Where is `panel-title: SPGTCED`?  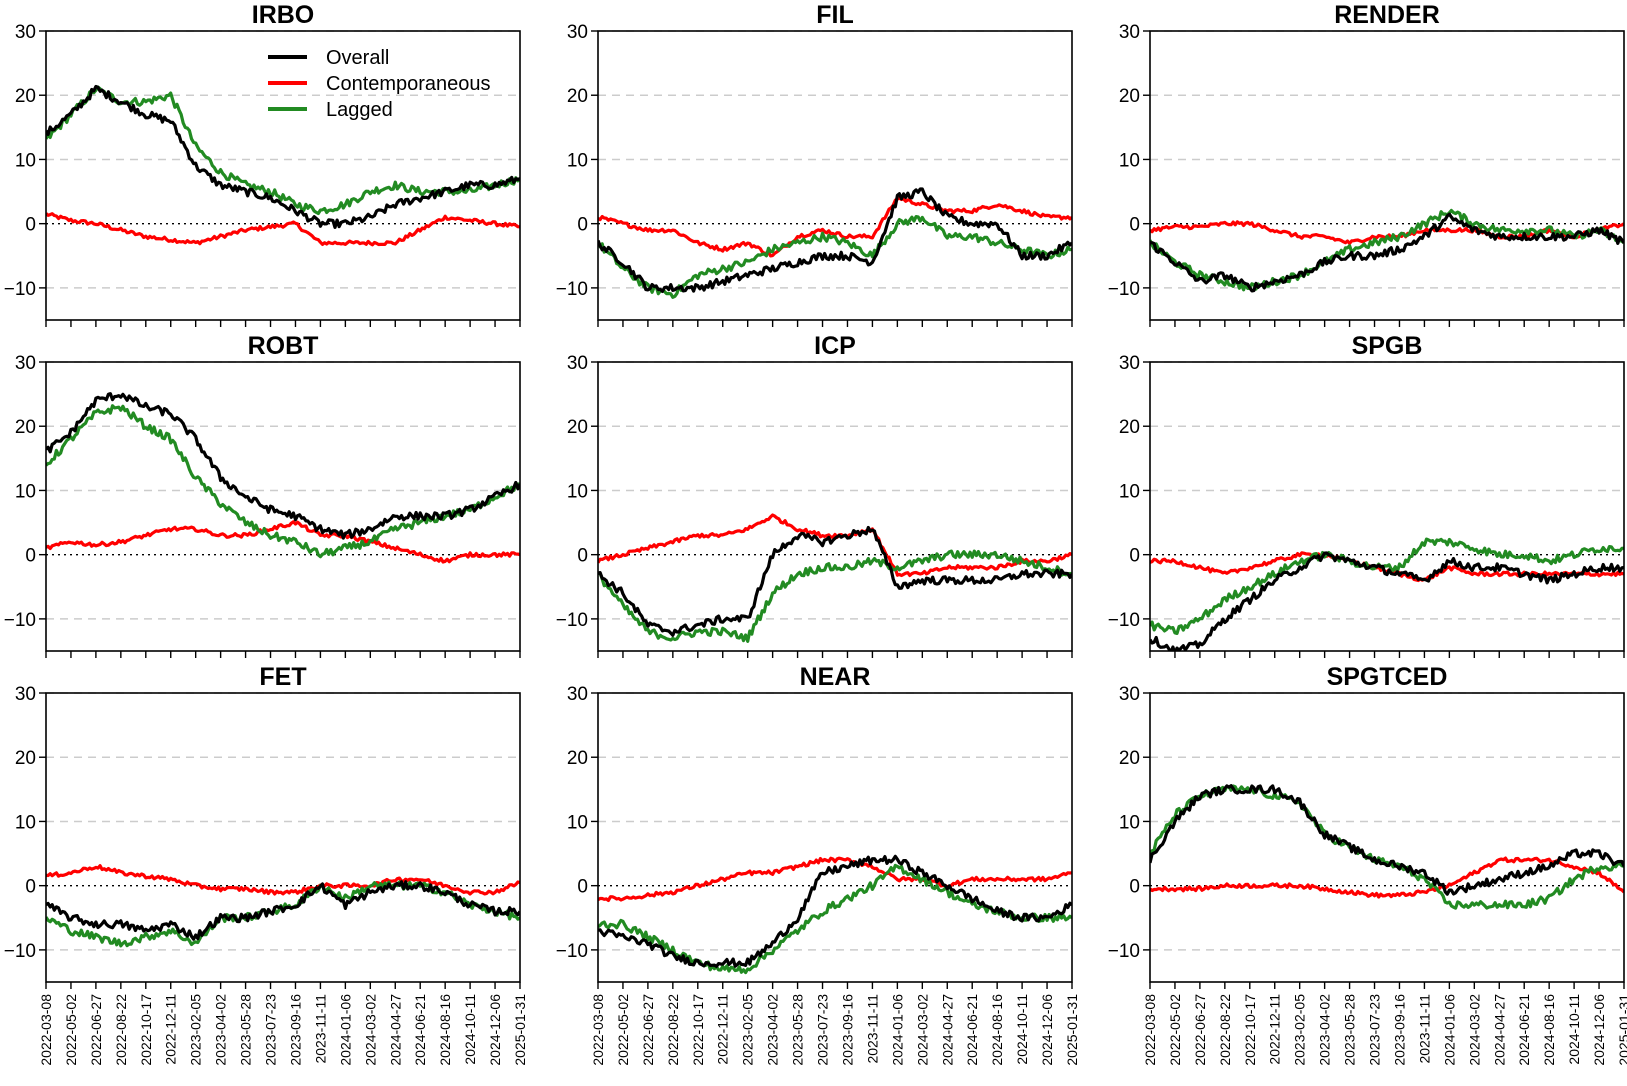 panel-title: SPGTCED is located at coordinates (1387, 677).